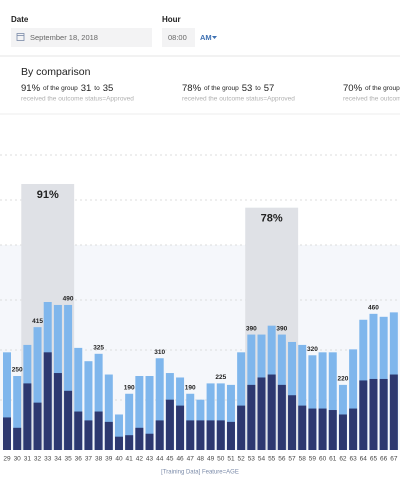 The width and height of the screenshot is (400, 500). What do you see at coordinates (18, 459) in the screenshot?
I see `x-tick-label: 30` at bounding box center [18, 459].